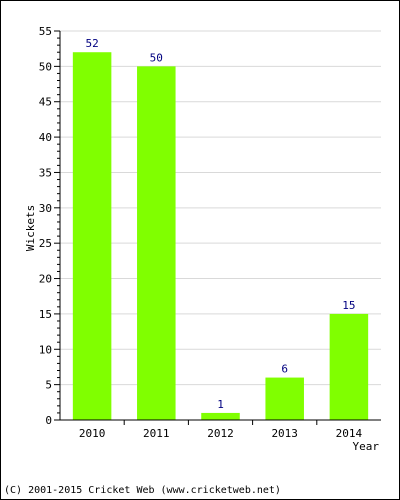 The width and height of the screenshot is (400, 500). Describe the element at coordinates (366, 446) in the screenshot. I see `x-axis-label: Year` at that location.